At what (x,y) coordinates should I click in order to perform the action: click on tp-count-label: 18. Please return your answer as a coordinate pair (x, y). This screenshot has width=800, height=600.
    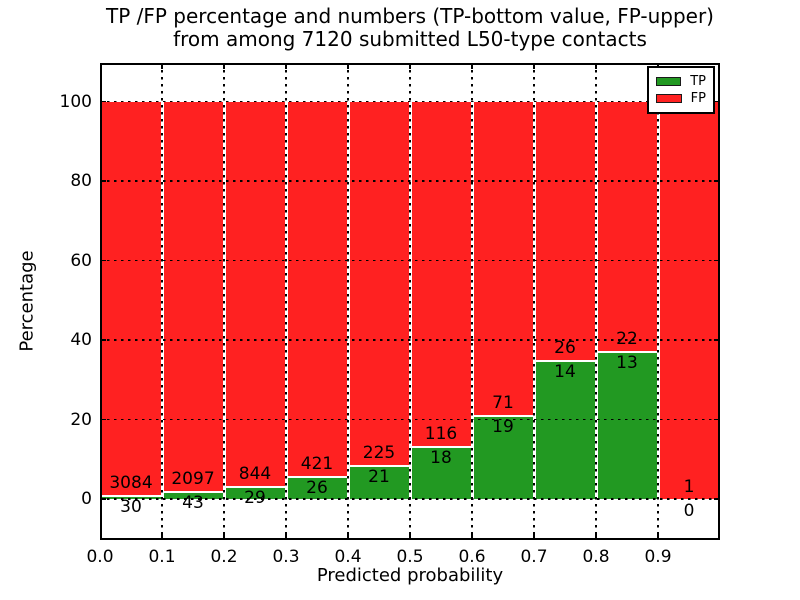
    Looking at the image, I should click on (441, 457).